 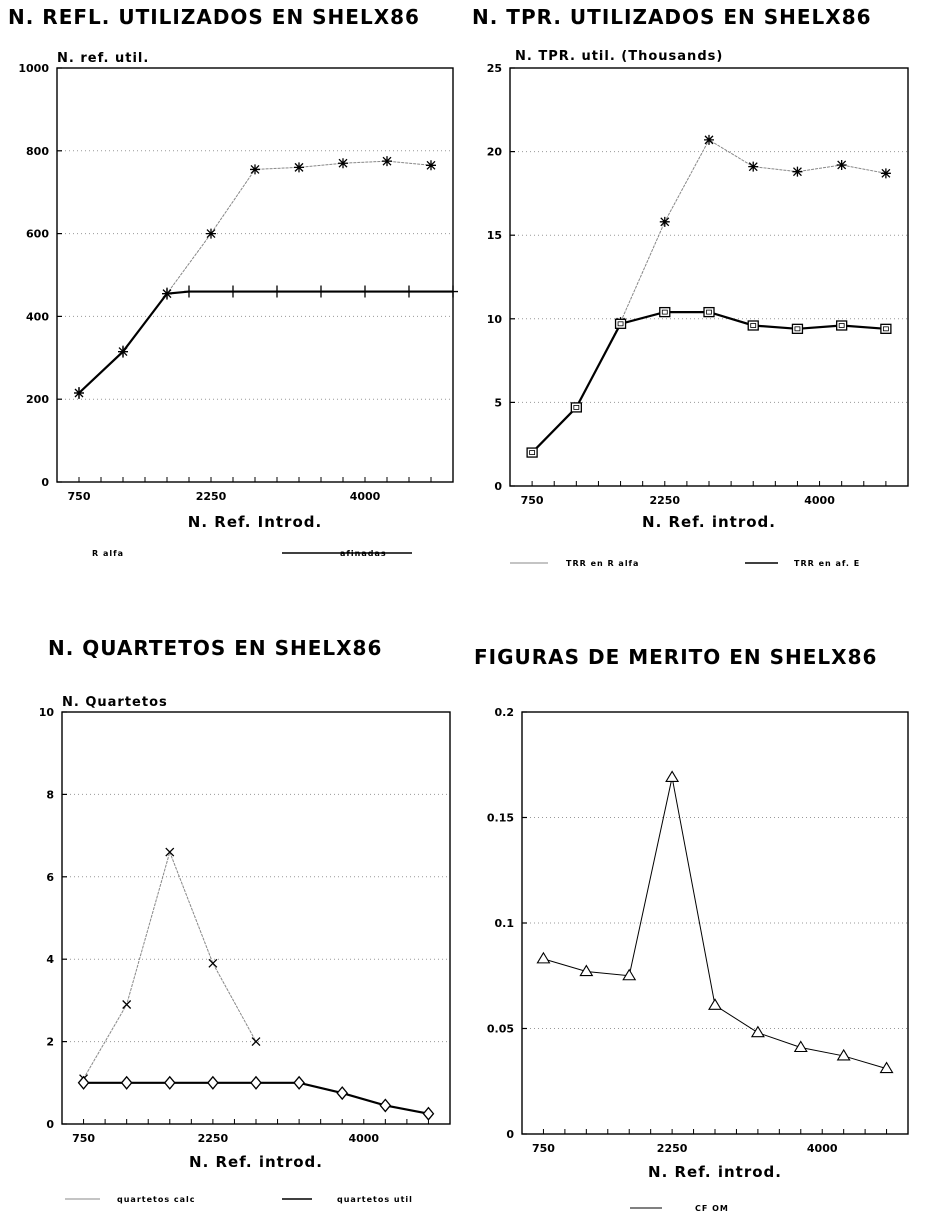 What do you see at coordinates (37, 234) in the screenshot?
I see `y-tick-label: 600` at bounding box center [37, 234].